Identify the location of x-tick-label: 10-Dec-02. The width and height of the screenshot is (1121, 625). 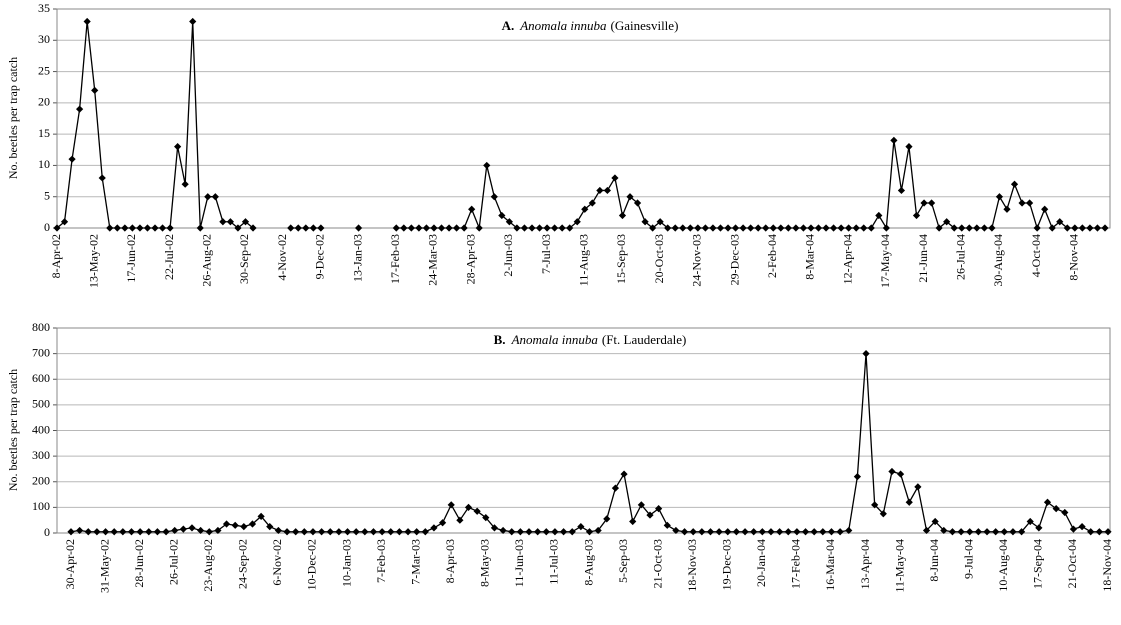
(312, 564).